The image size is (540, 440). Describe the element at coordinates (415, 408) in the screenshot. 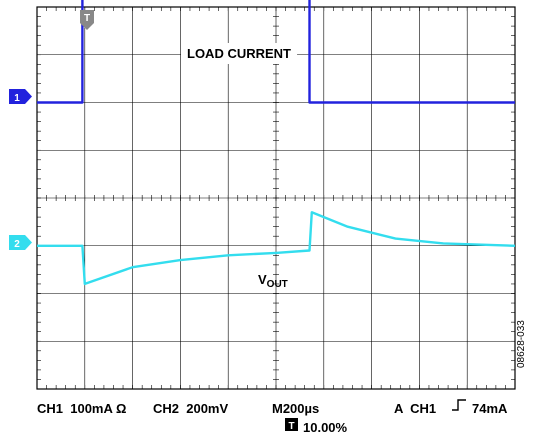

I see `trigger-source: A CH1` at that location.